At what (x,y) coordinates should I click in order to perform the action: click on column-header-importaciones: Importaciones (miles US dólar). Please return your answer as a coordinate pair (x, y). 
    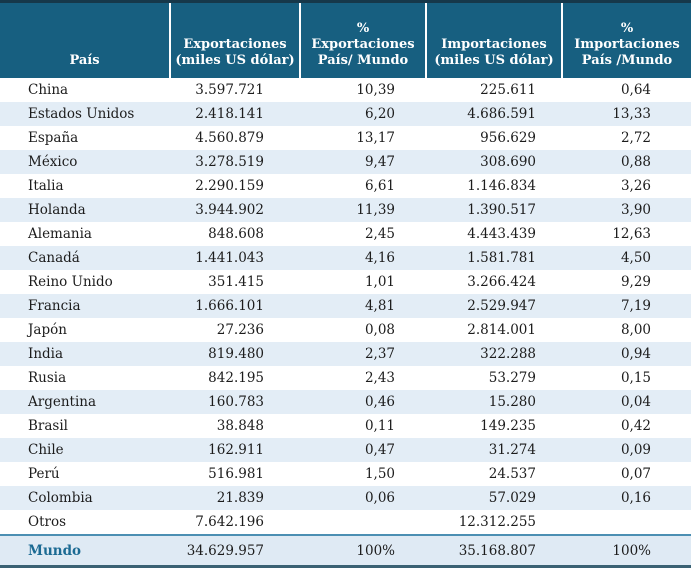
    Looking at the image, I should click on (494, 39).